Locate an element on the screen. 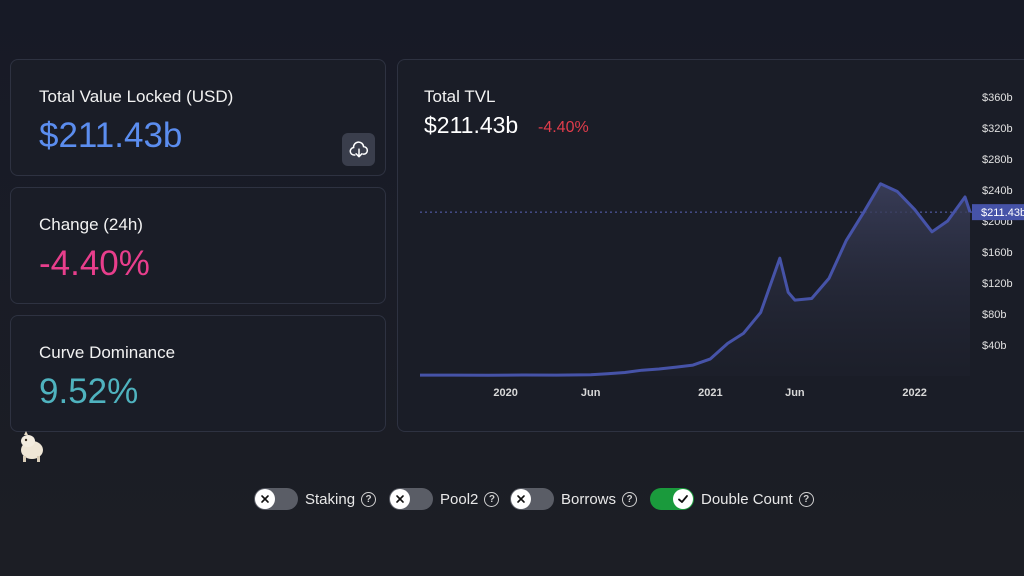 The width and height of the screenshot is (1024, 576). staking-toggle: Staking ? is located at coordinates (315, 499).